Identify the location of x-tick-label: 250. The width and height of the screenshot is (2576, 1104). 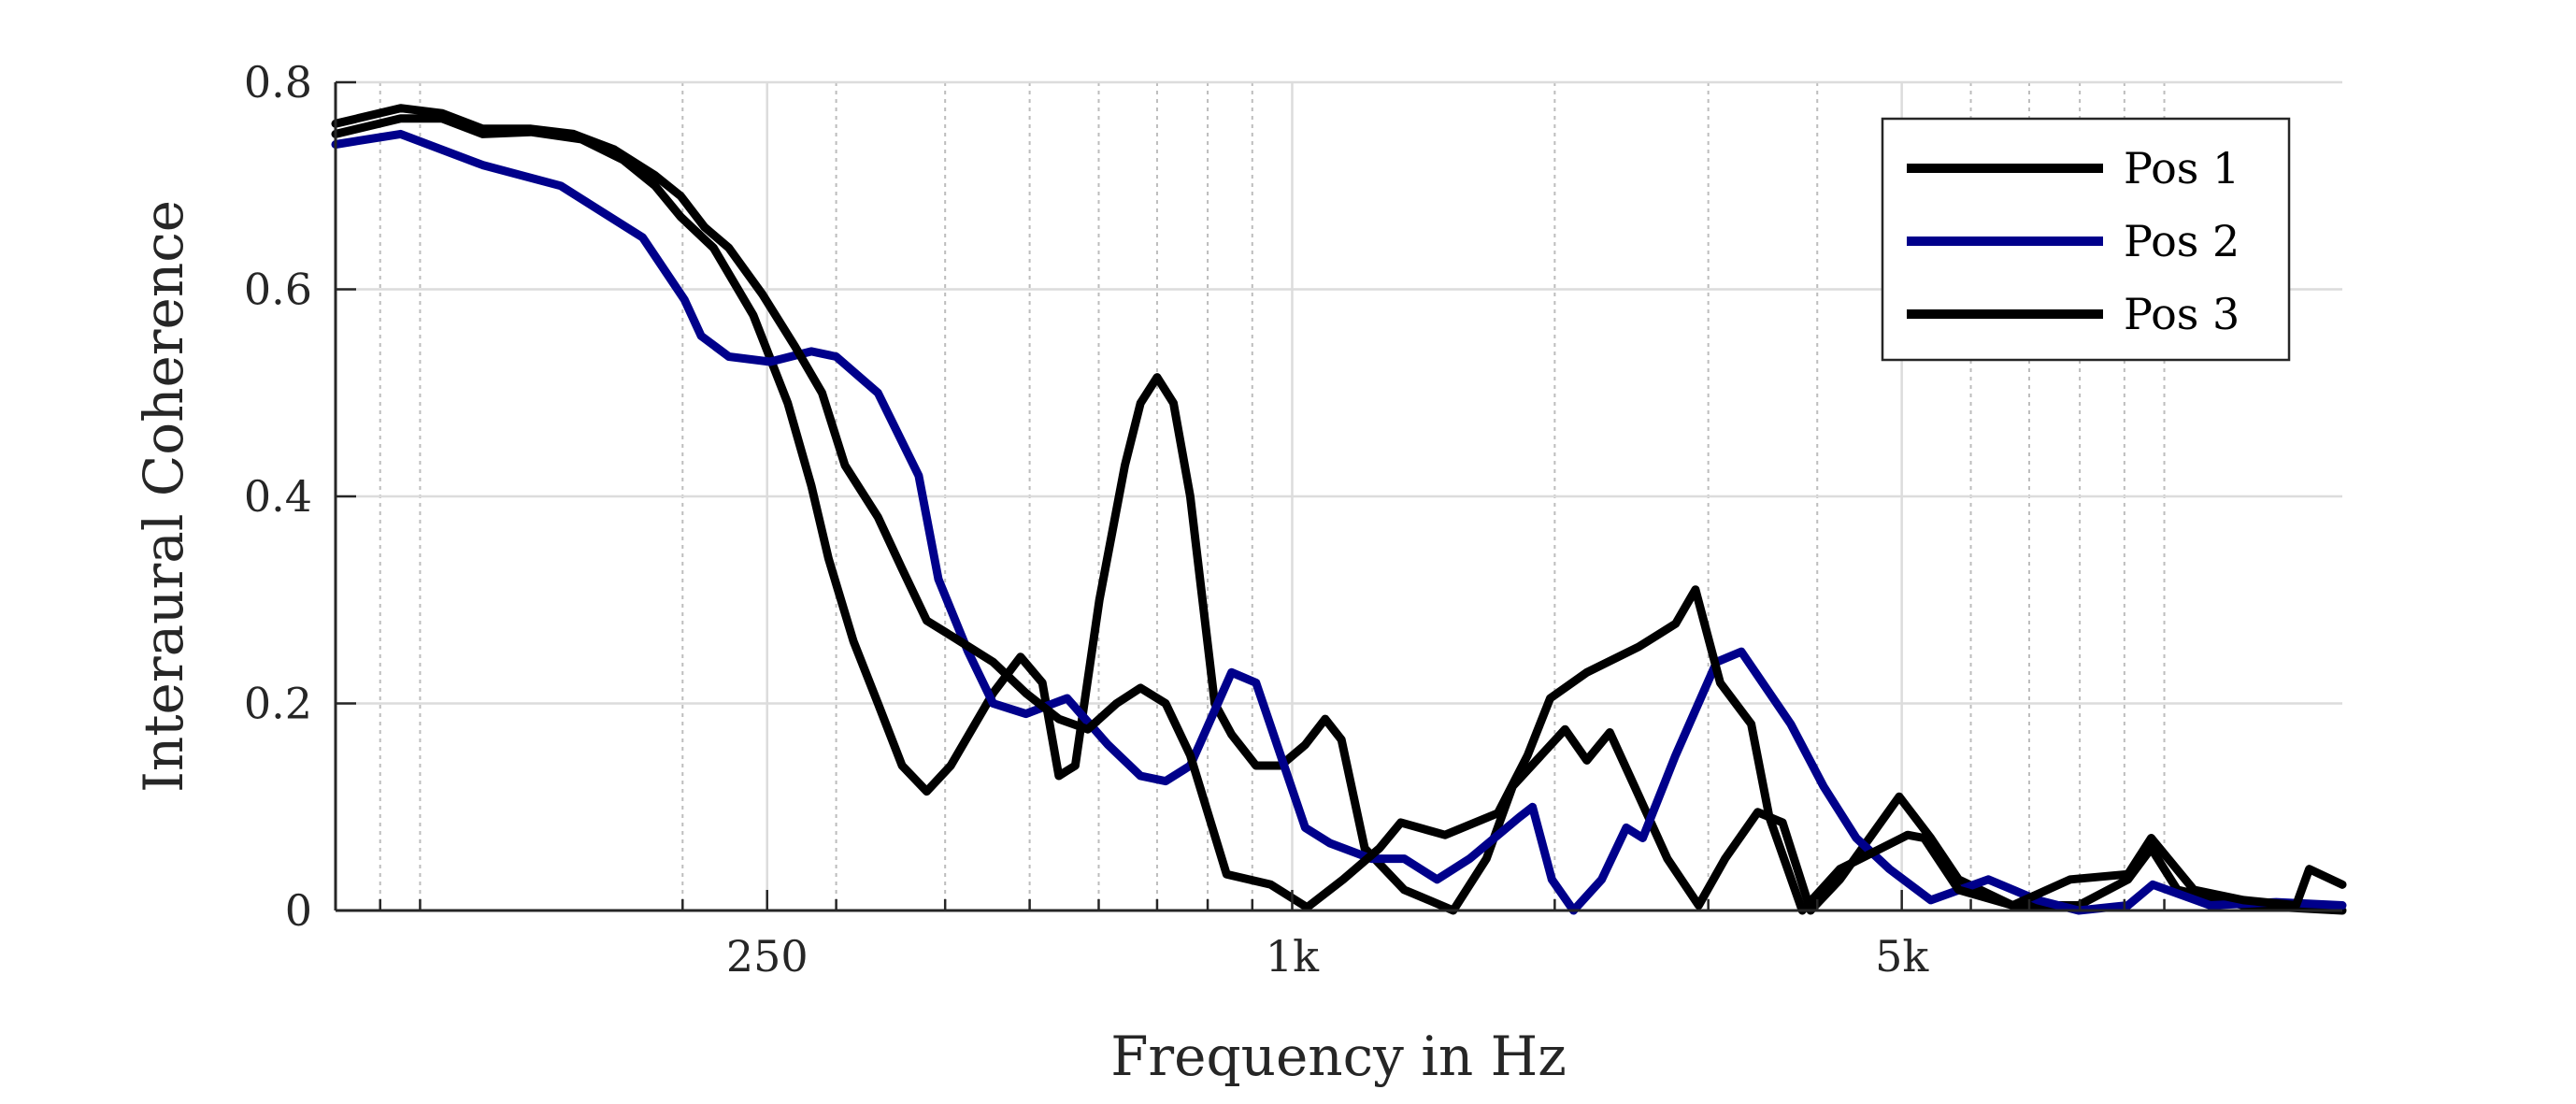
(767, 956).